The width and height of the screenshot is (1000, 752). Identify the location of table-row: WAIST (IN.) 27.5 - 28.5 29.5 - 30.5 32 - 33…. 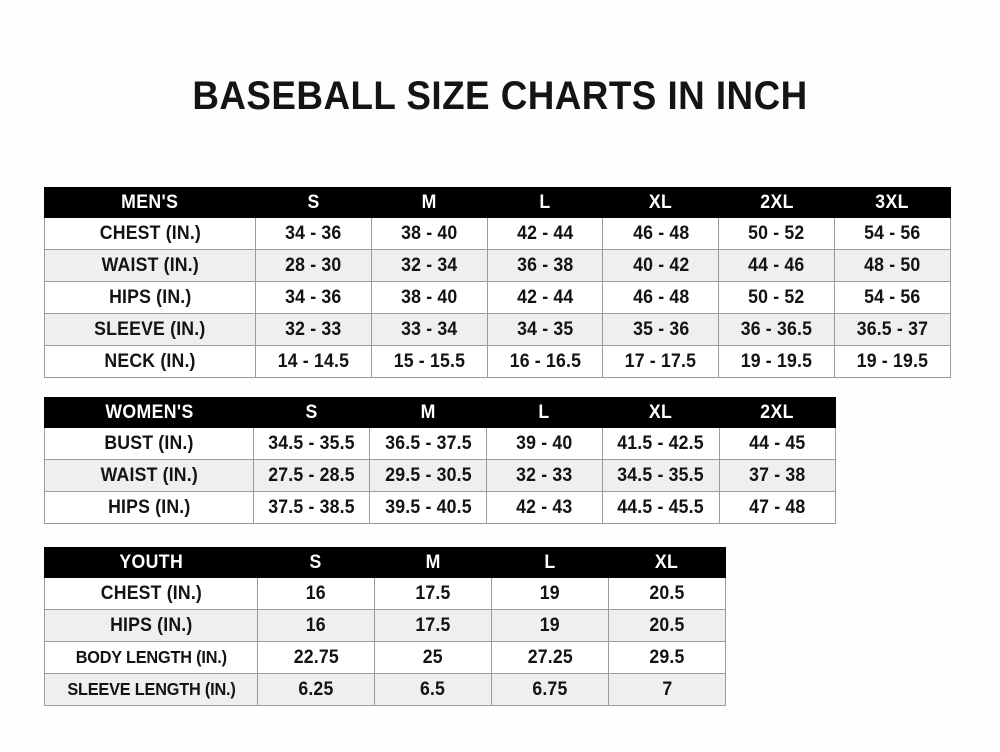
(440, 475).